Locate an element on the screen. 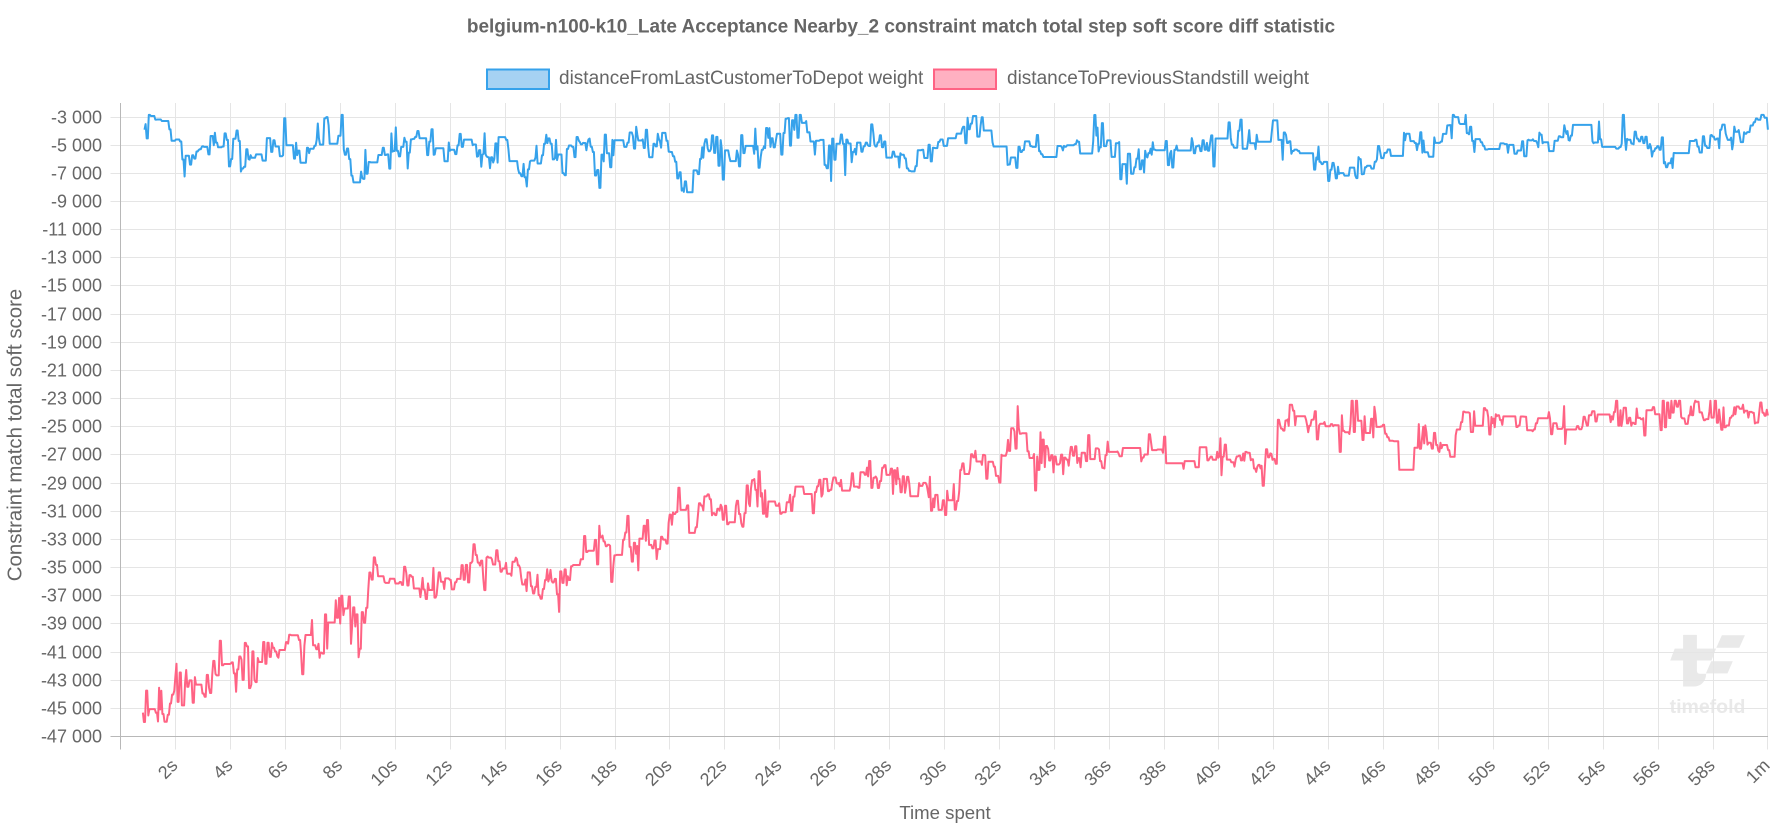  svg-text: -39 000 is located at coordinates (71, 624).